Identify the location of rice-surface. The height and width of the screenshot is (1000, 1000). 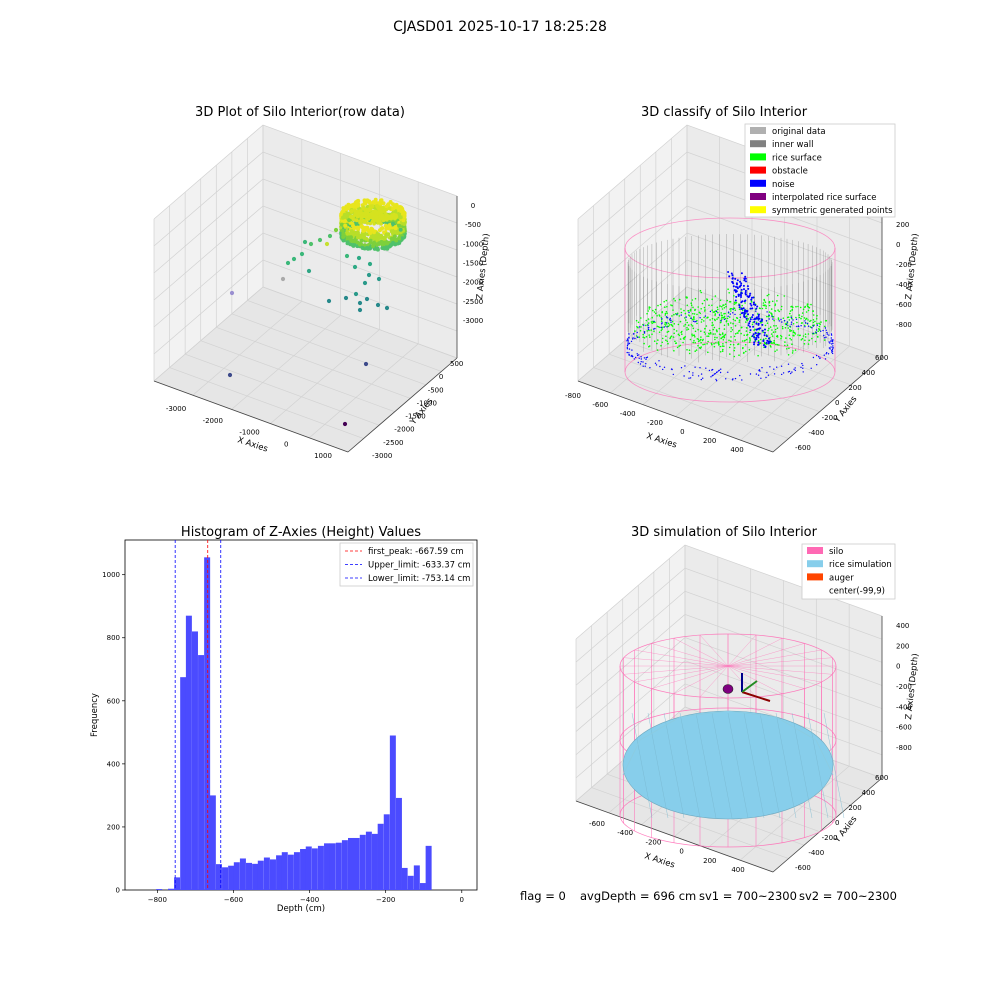
(728, 765).